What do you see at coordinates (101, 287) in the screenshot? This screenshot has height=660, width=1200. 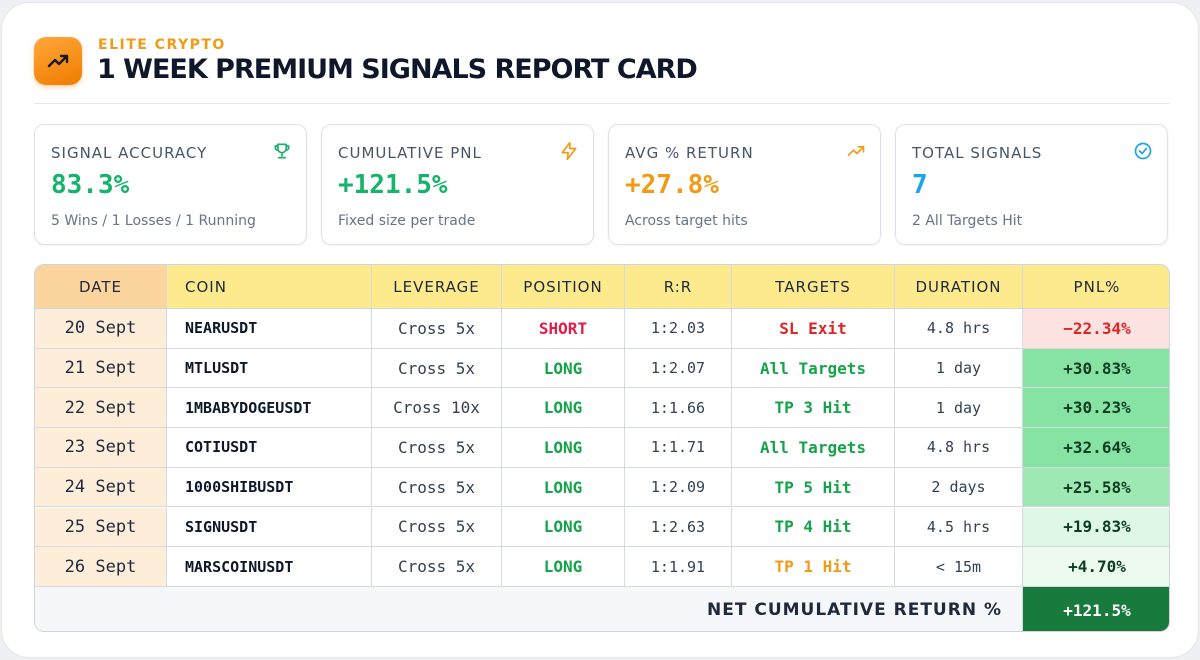 I see `column-header-date: DATE` at bounding box center [101, 287].